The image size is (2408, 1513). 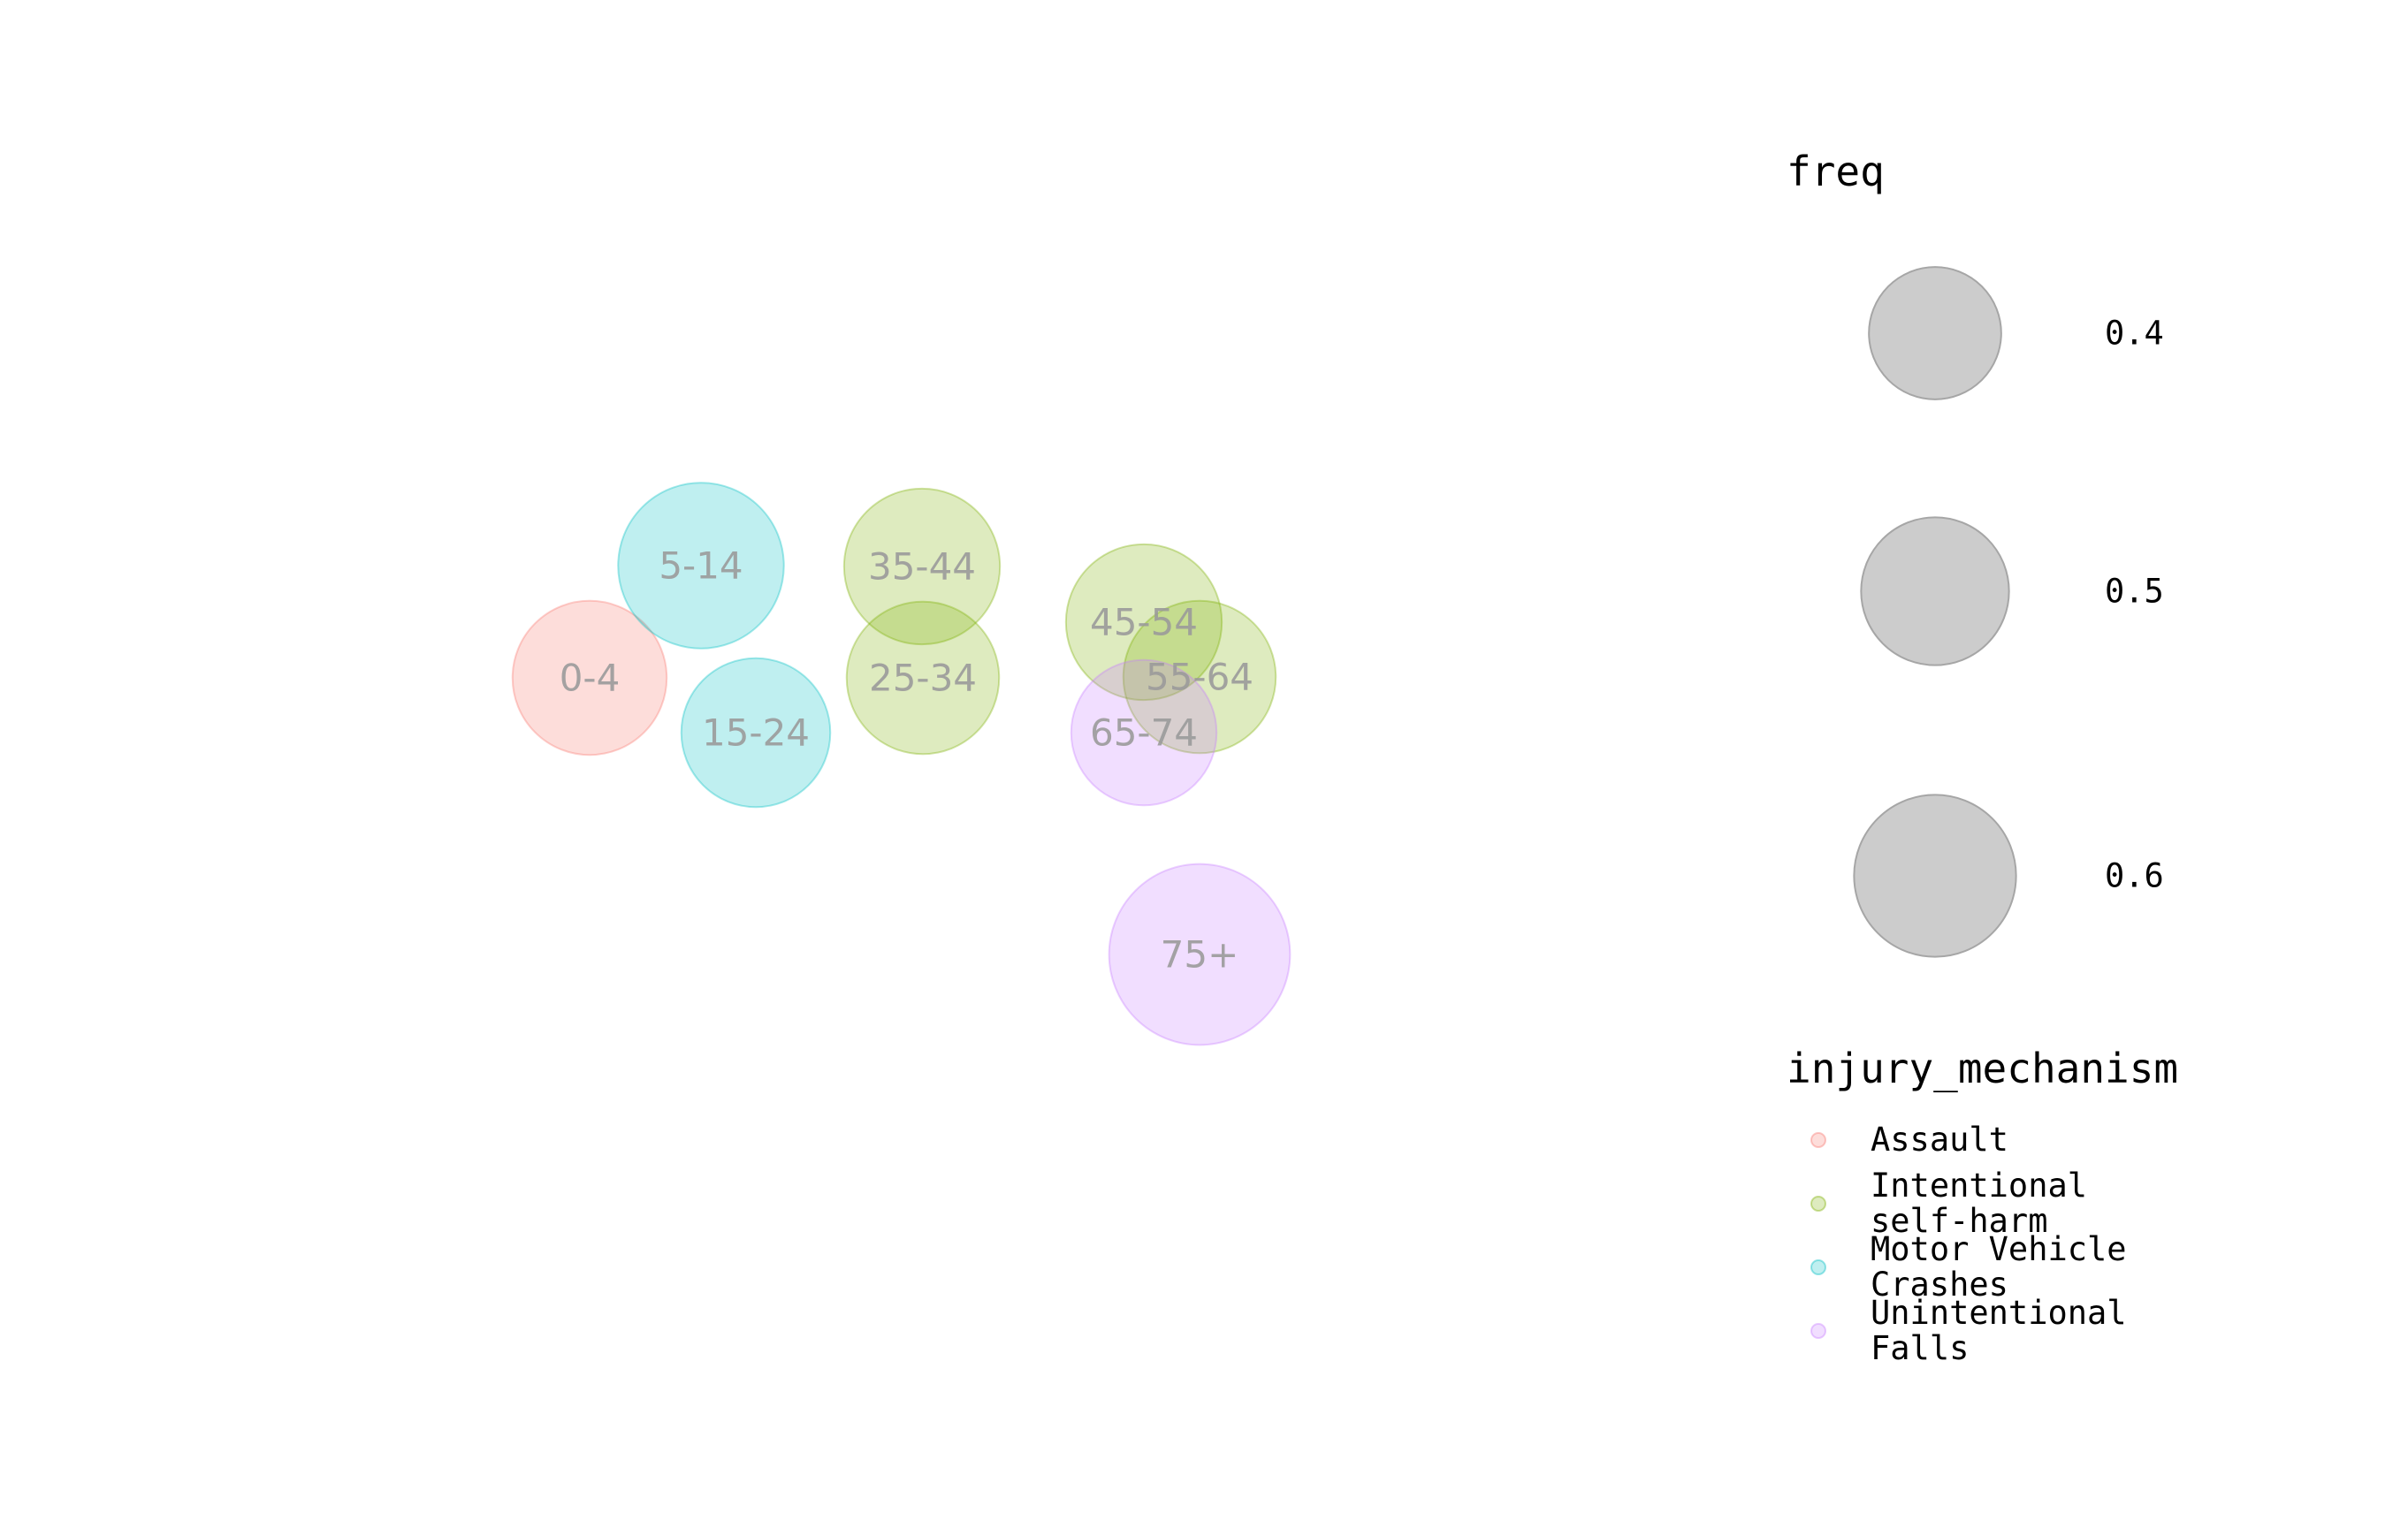 I want to click on color-legend-label-assault: Assault, so click(x=1939, y=1140).